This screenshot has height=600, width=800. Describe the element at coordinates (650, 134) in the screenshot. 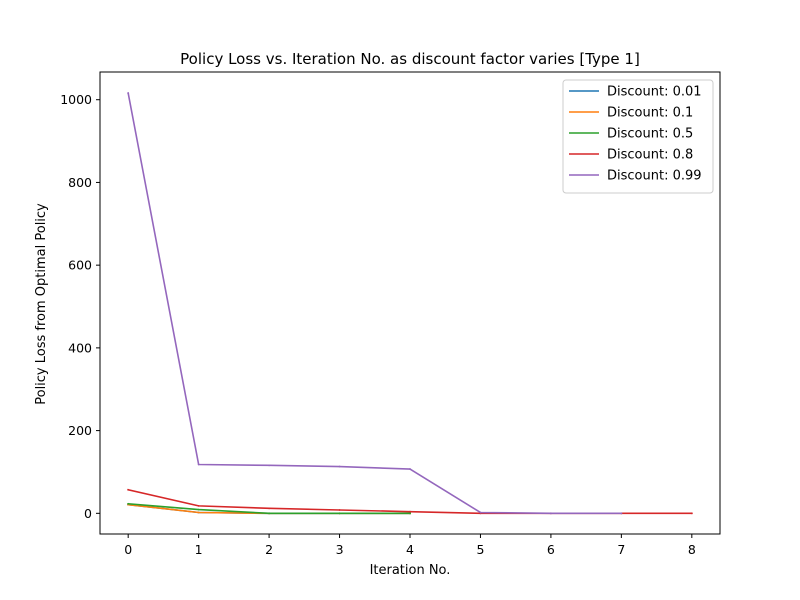

I see `legend-entry: Discount: 0.5` at that location.